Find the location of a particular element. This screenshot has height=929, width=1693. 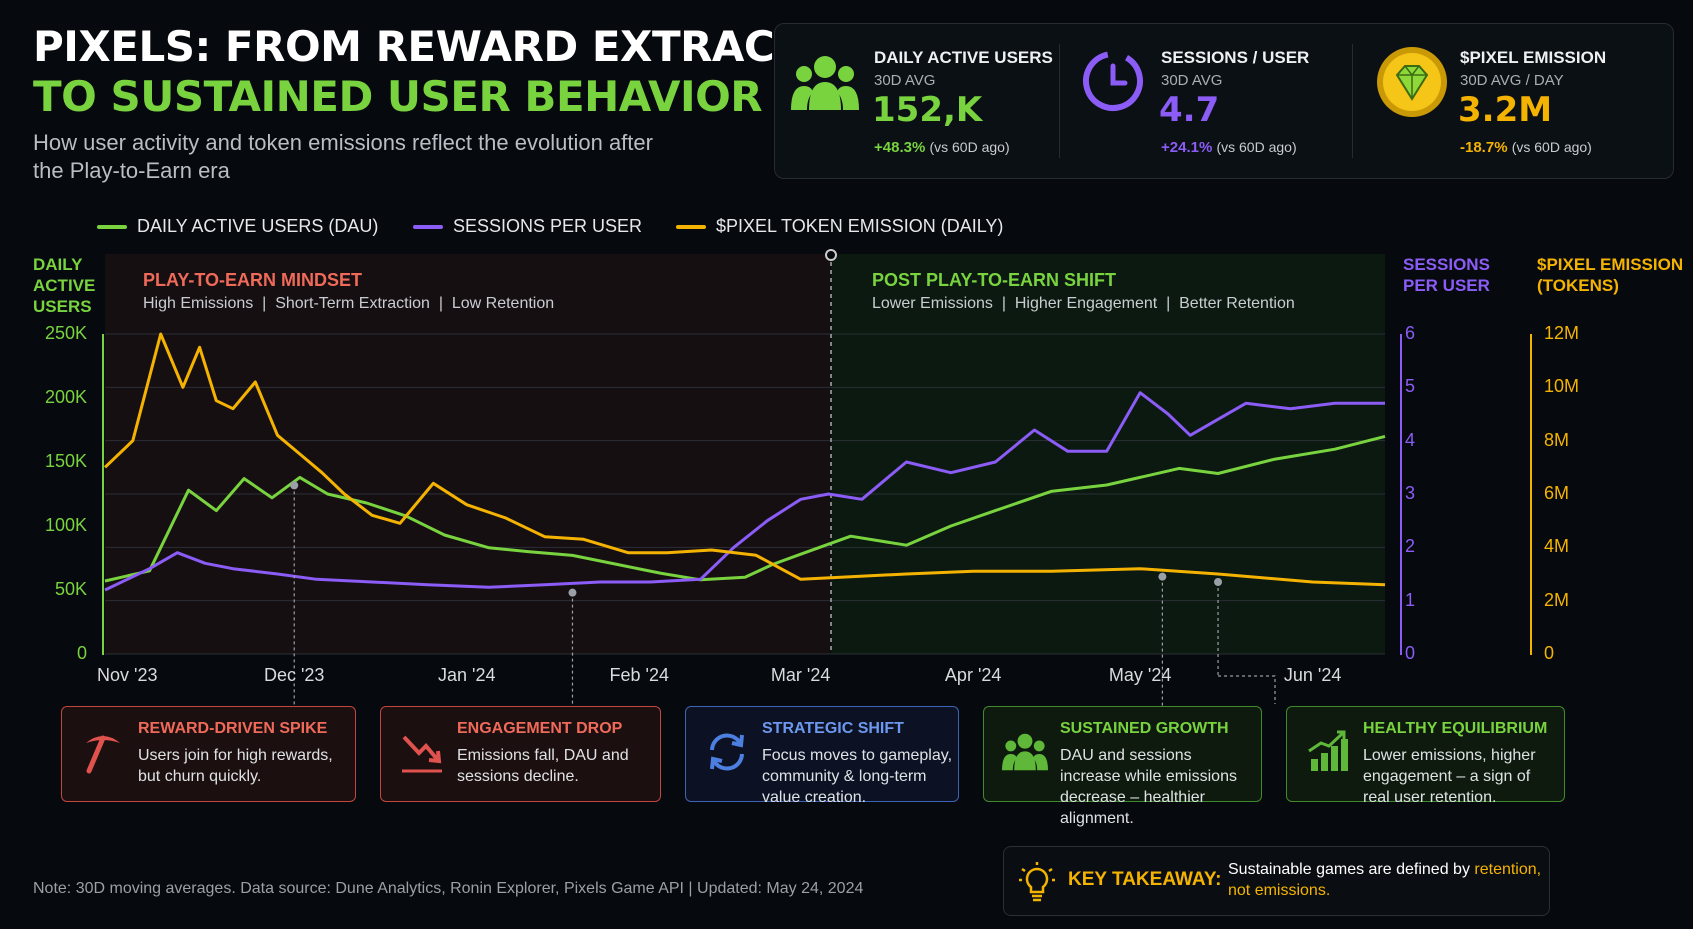

y-tick-label: 250K is located at coordinates (65, 333).